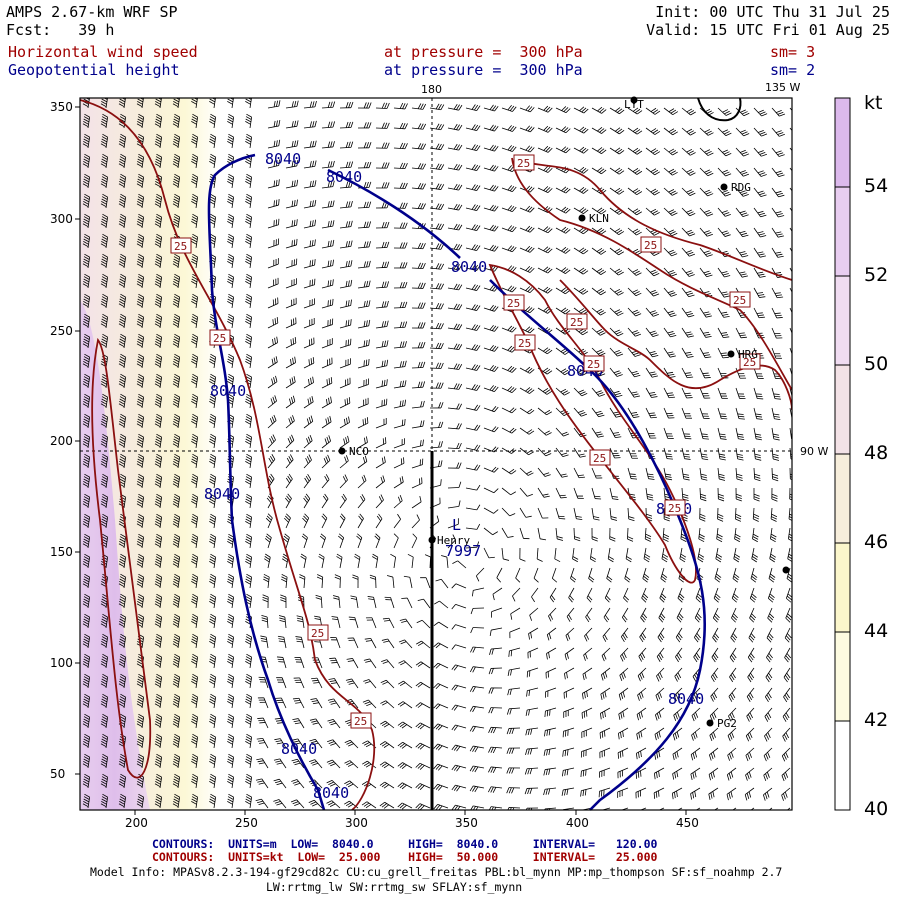 The width and height of the screenshot is (900, 900). Describe the element at coordinates (359, 451) in the screenshot. I see `station-nco-label: NCO` at that location.